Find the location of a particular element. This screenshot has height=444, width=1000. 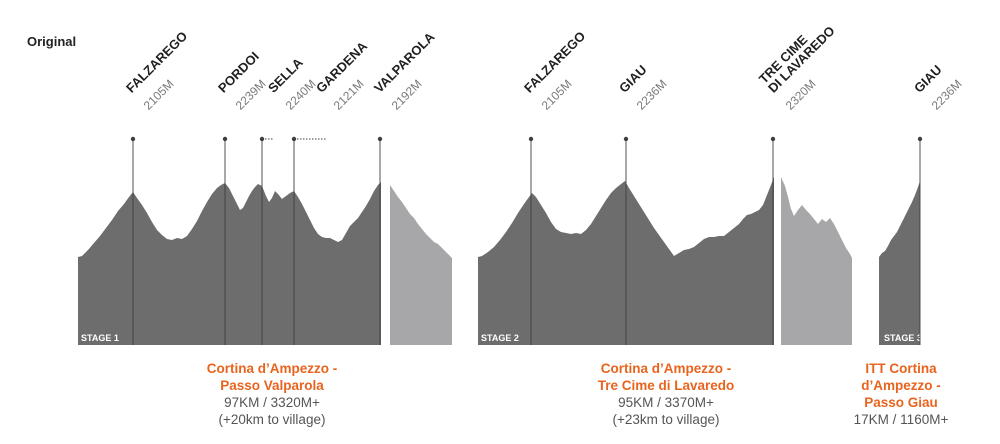

stage-2-climb-3-summit-dot is located at coordinates (773, 139).